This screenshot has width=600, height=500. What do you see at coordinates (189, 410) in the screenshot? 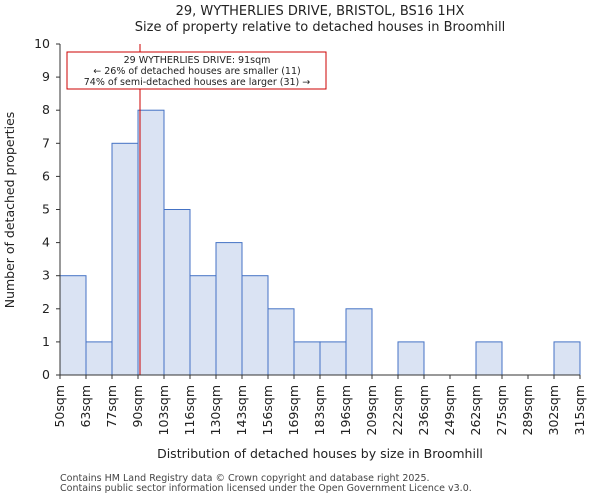
I see `x-tick-label: 116sqm` at bounding box center [189, 410].